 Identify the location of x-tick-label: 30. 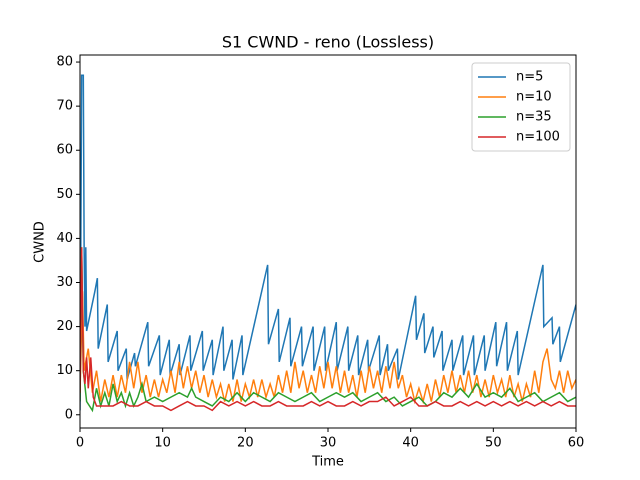
(328, 443).